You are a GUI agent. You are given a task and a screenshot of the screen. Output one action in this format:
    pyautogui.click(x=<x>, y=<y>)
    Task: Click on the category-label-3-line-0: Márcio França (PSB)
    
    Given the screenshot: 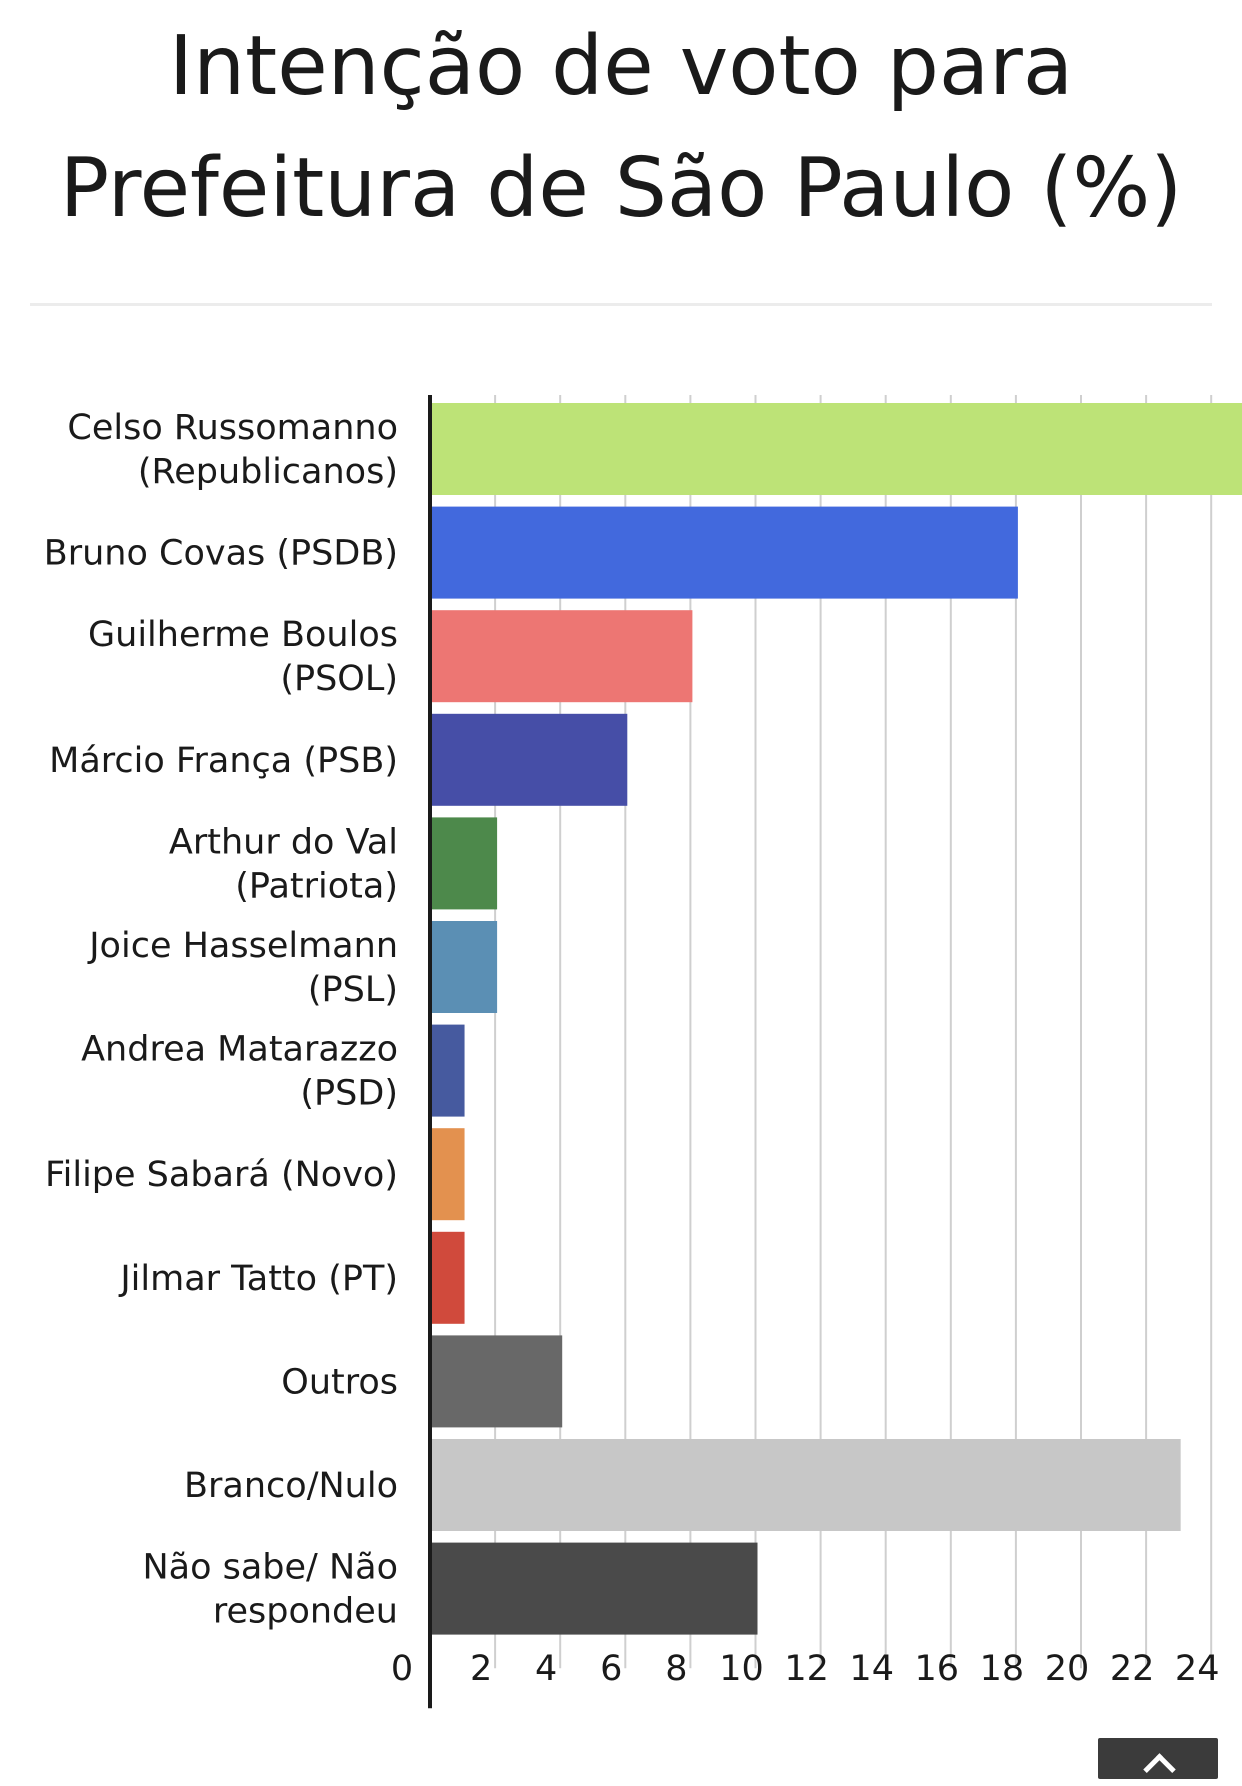 What is the action you would take?
    pyautogui.click(x=223, y=761)
    